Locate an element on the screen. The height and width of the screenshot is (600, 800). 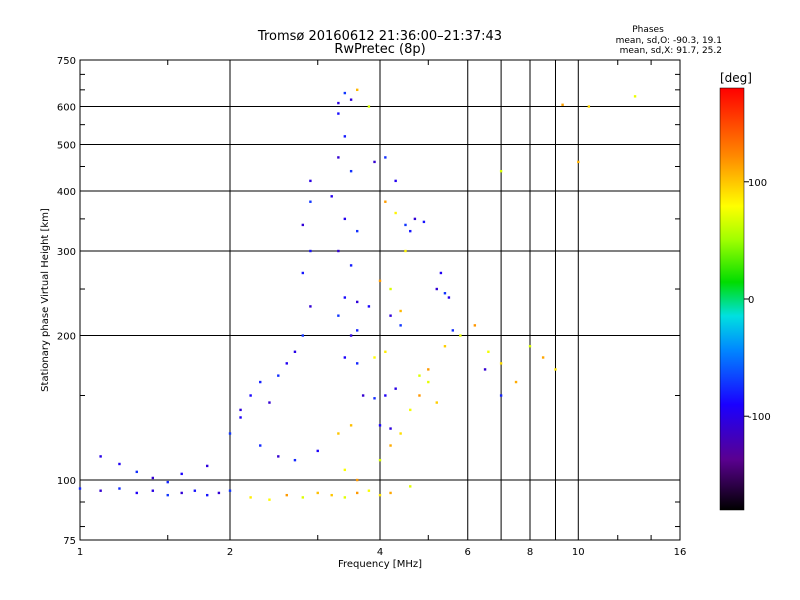
x-tick-label: 6 is located at coordinates (468, 552).